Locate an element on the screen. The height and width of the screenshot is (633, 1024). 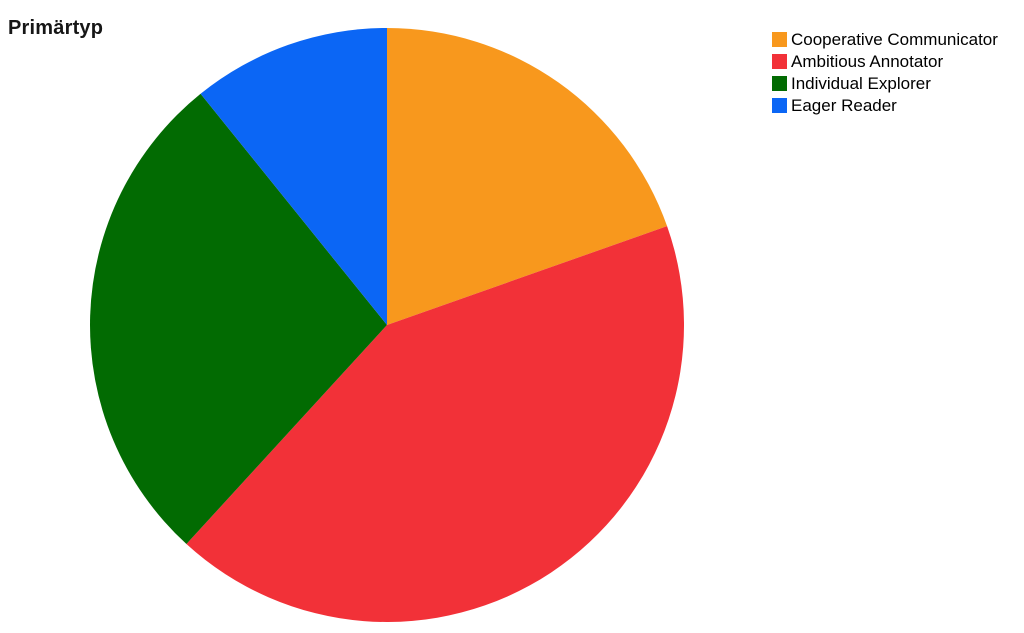
legend-item: Individual Explorer is located at coordinates (885, 83).